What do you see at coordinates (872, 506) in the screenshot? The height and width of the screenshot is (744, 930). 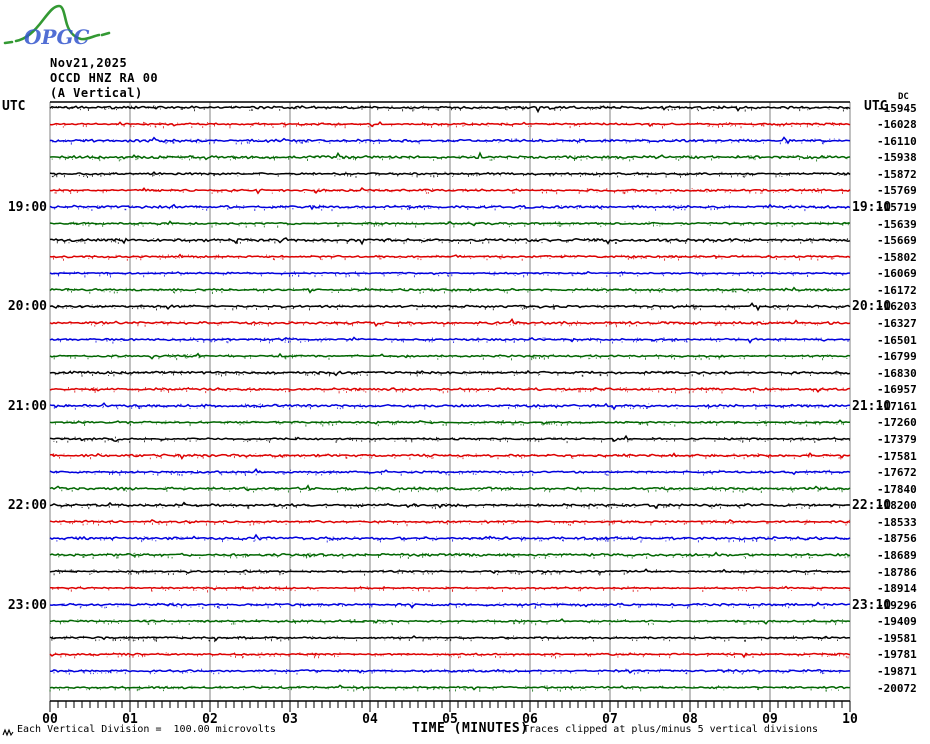 I see `right-hour-label: 22:10` at bounding box center [872, 506].